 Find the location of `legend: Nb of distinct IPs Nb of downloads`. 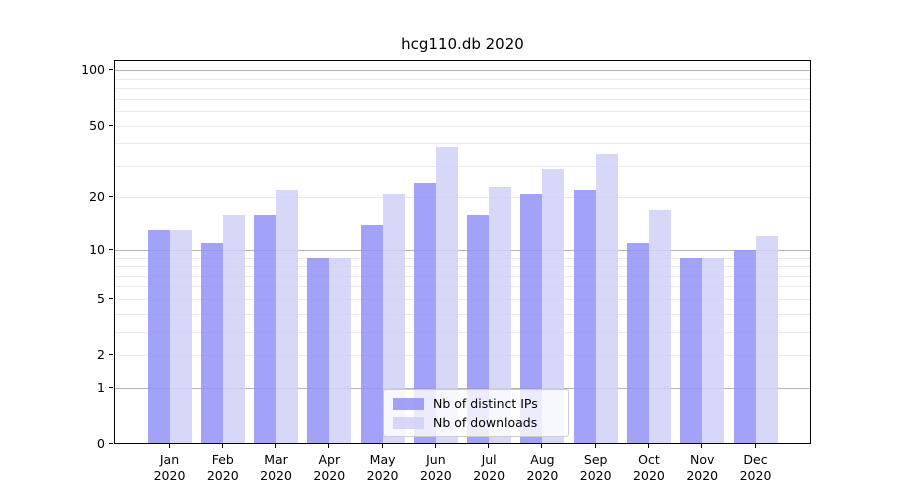

legend: Nb of distinct IPs Nb of downloads is located at coordinates (476, 413).